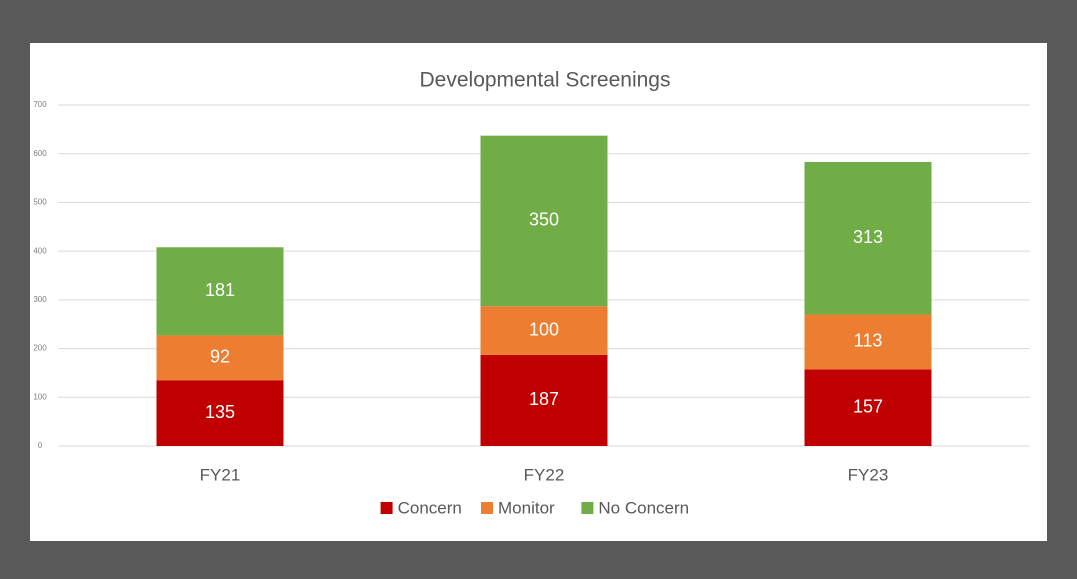 This screenshot has height=579, width=1077. What do you see at coordinates (40, 250) in the screenshot?
I see `y-tick-label: 400` at bounding box center [40, 250].